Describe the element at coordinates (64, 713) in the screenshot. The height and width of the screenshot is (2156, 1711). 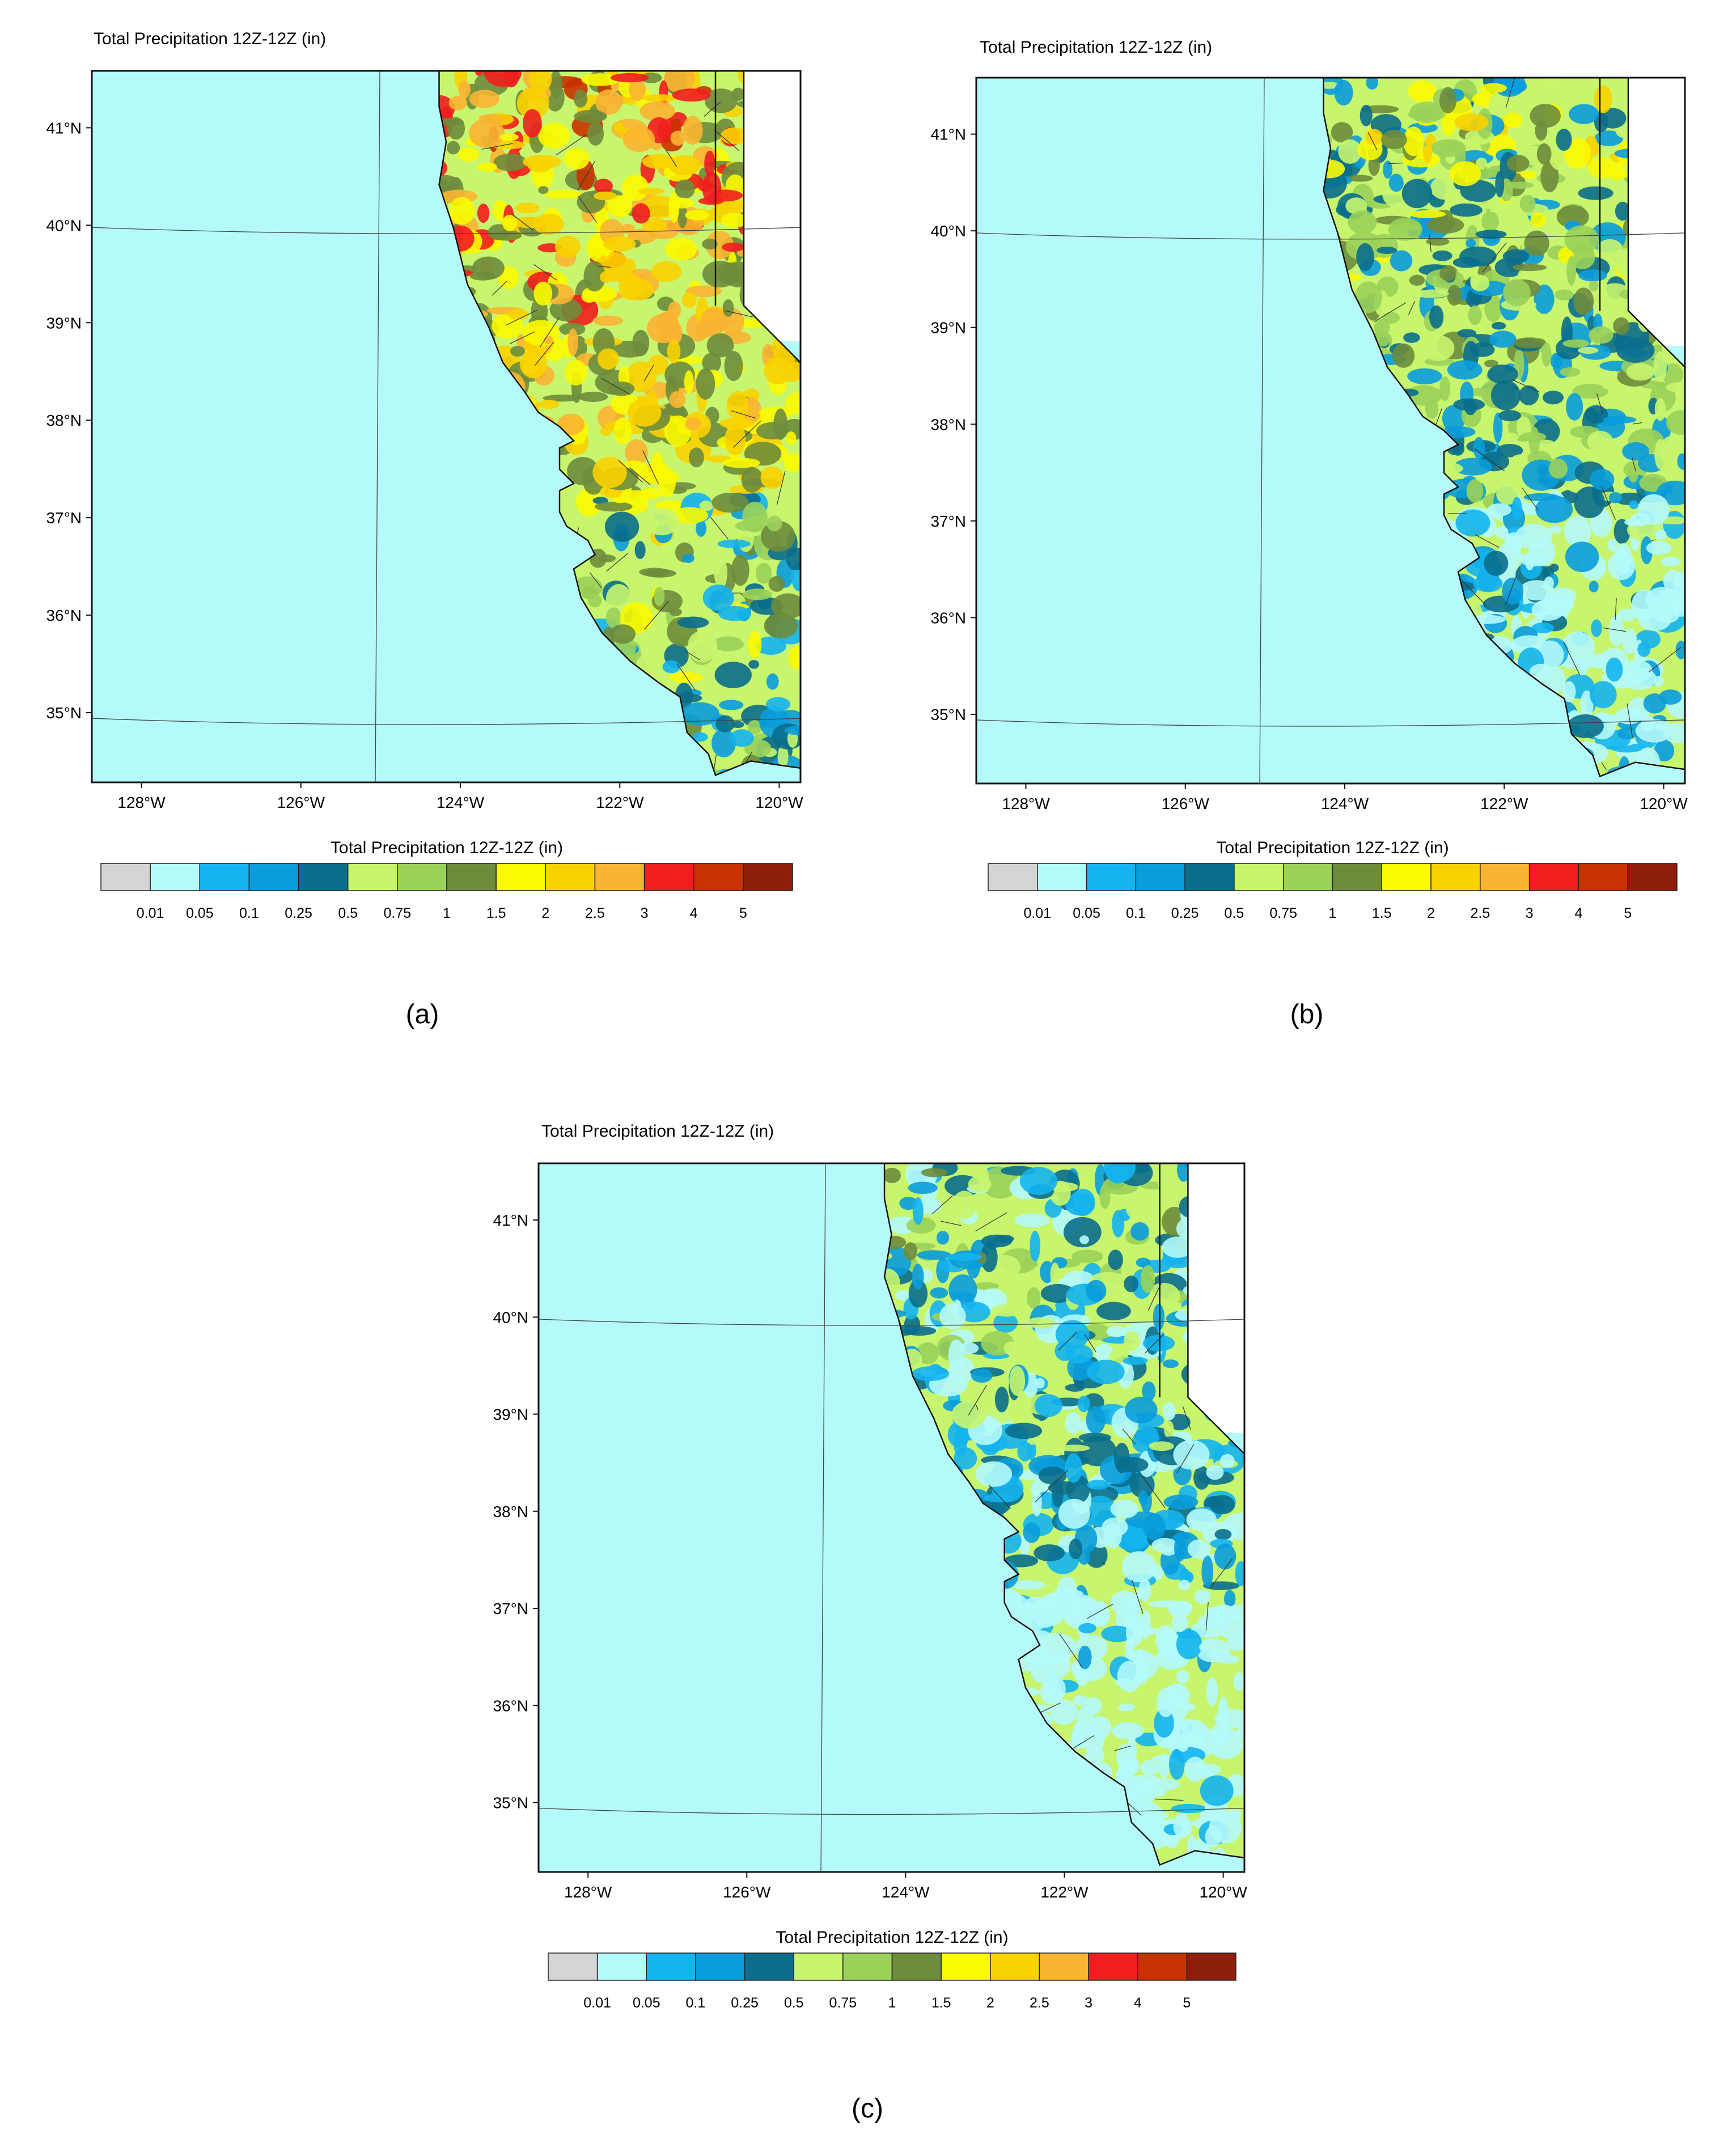
I see `lat-tick-label: 35°N` at that location.